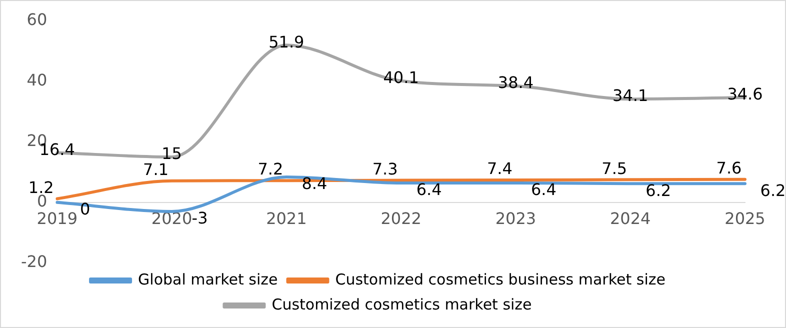 Image resolution: width=786 pixels, height=328 pixels. Describe the element at coordinates (286, 42) in the screenshot. I see `data-label: 51.9` at that location.